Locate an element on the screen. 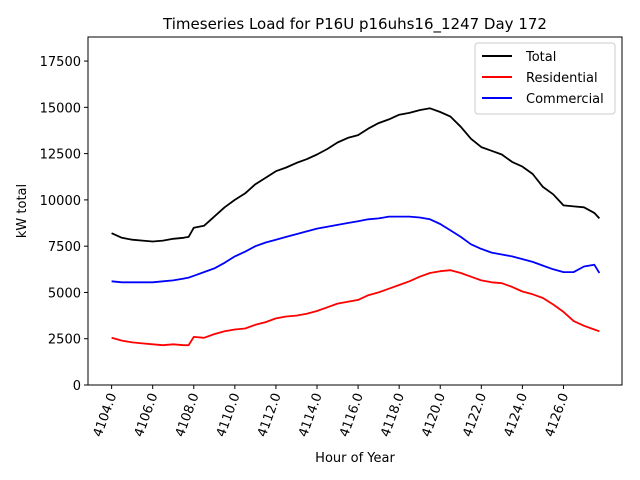 This screenshot has width=640, height=480. y-axis-label: kW total is located at coordinates (22, 211).